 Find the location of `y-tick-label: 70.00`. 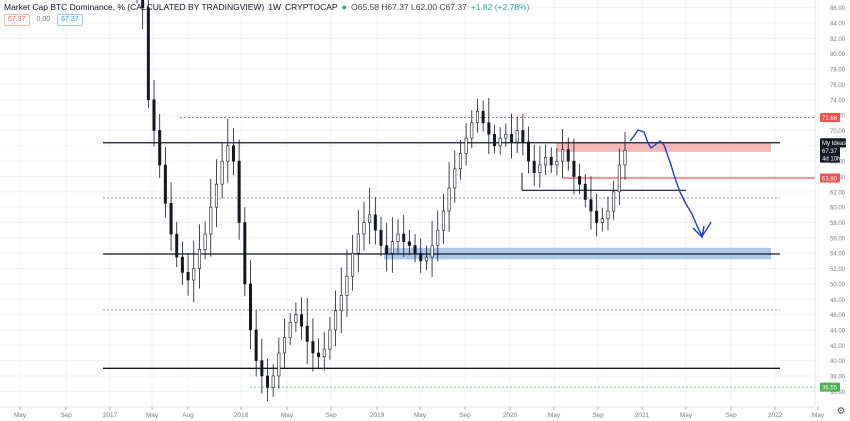

y-tick-label: 70.00 is located at coordinates (838, 132).